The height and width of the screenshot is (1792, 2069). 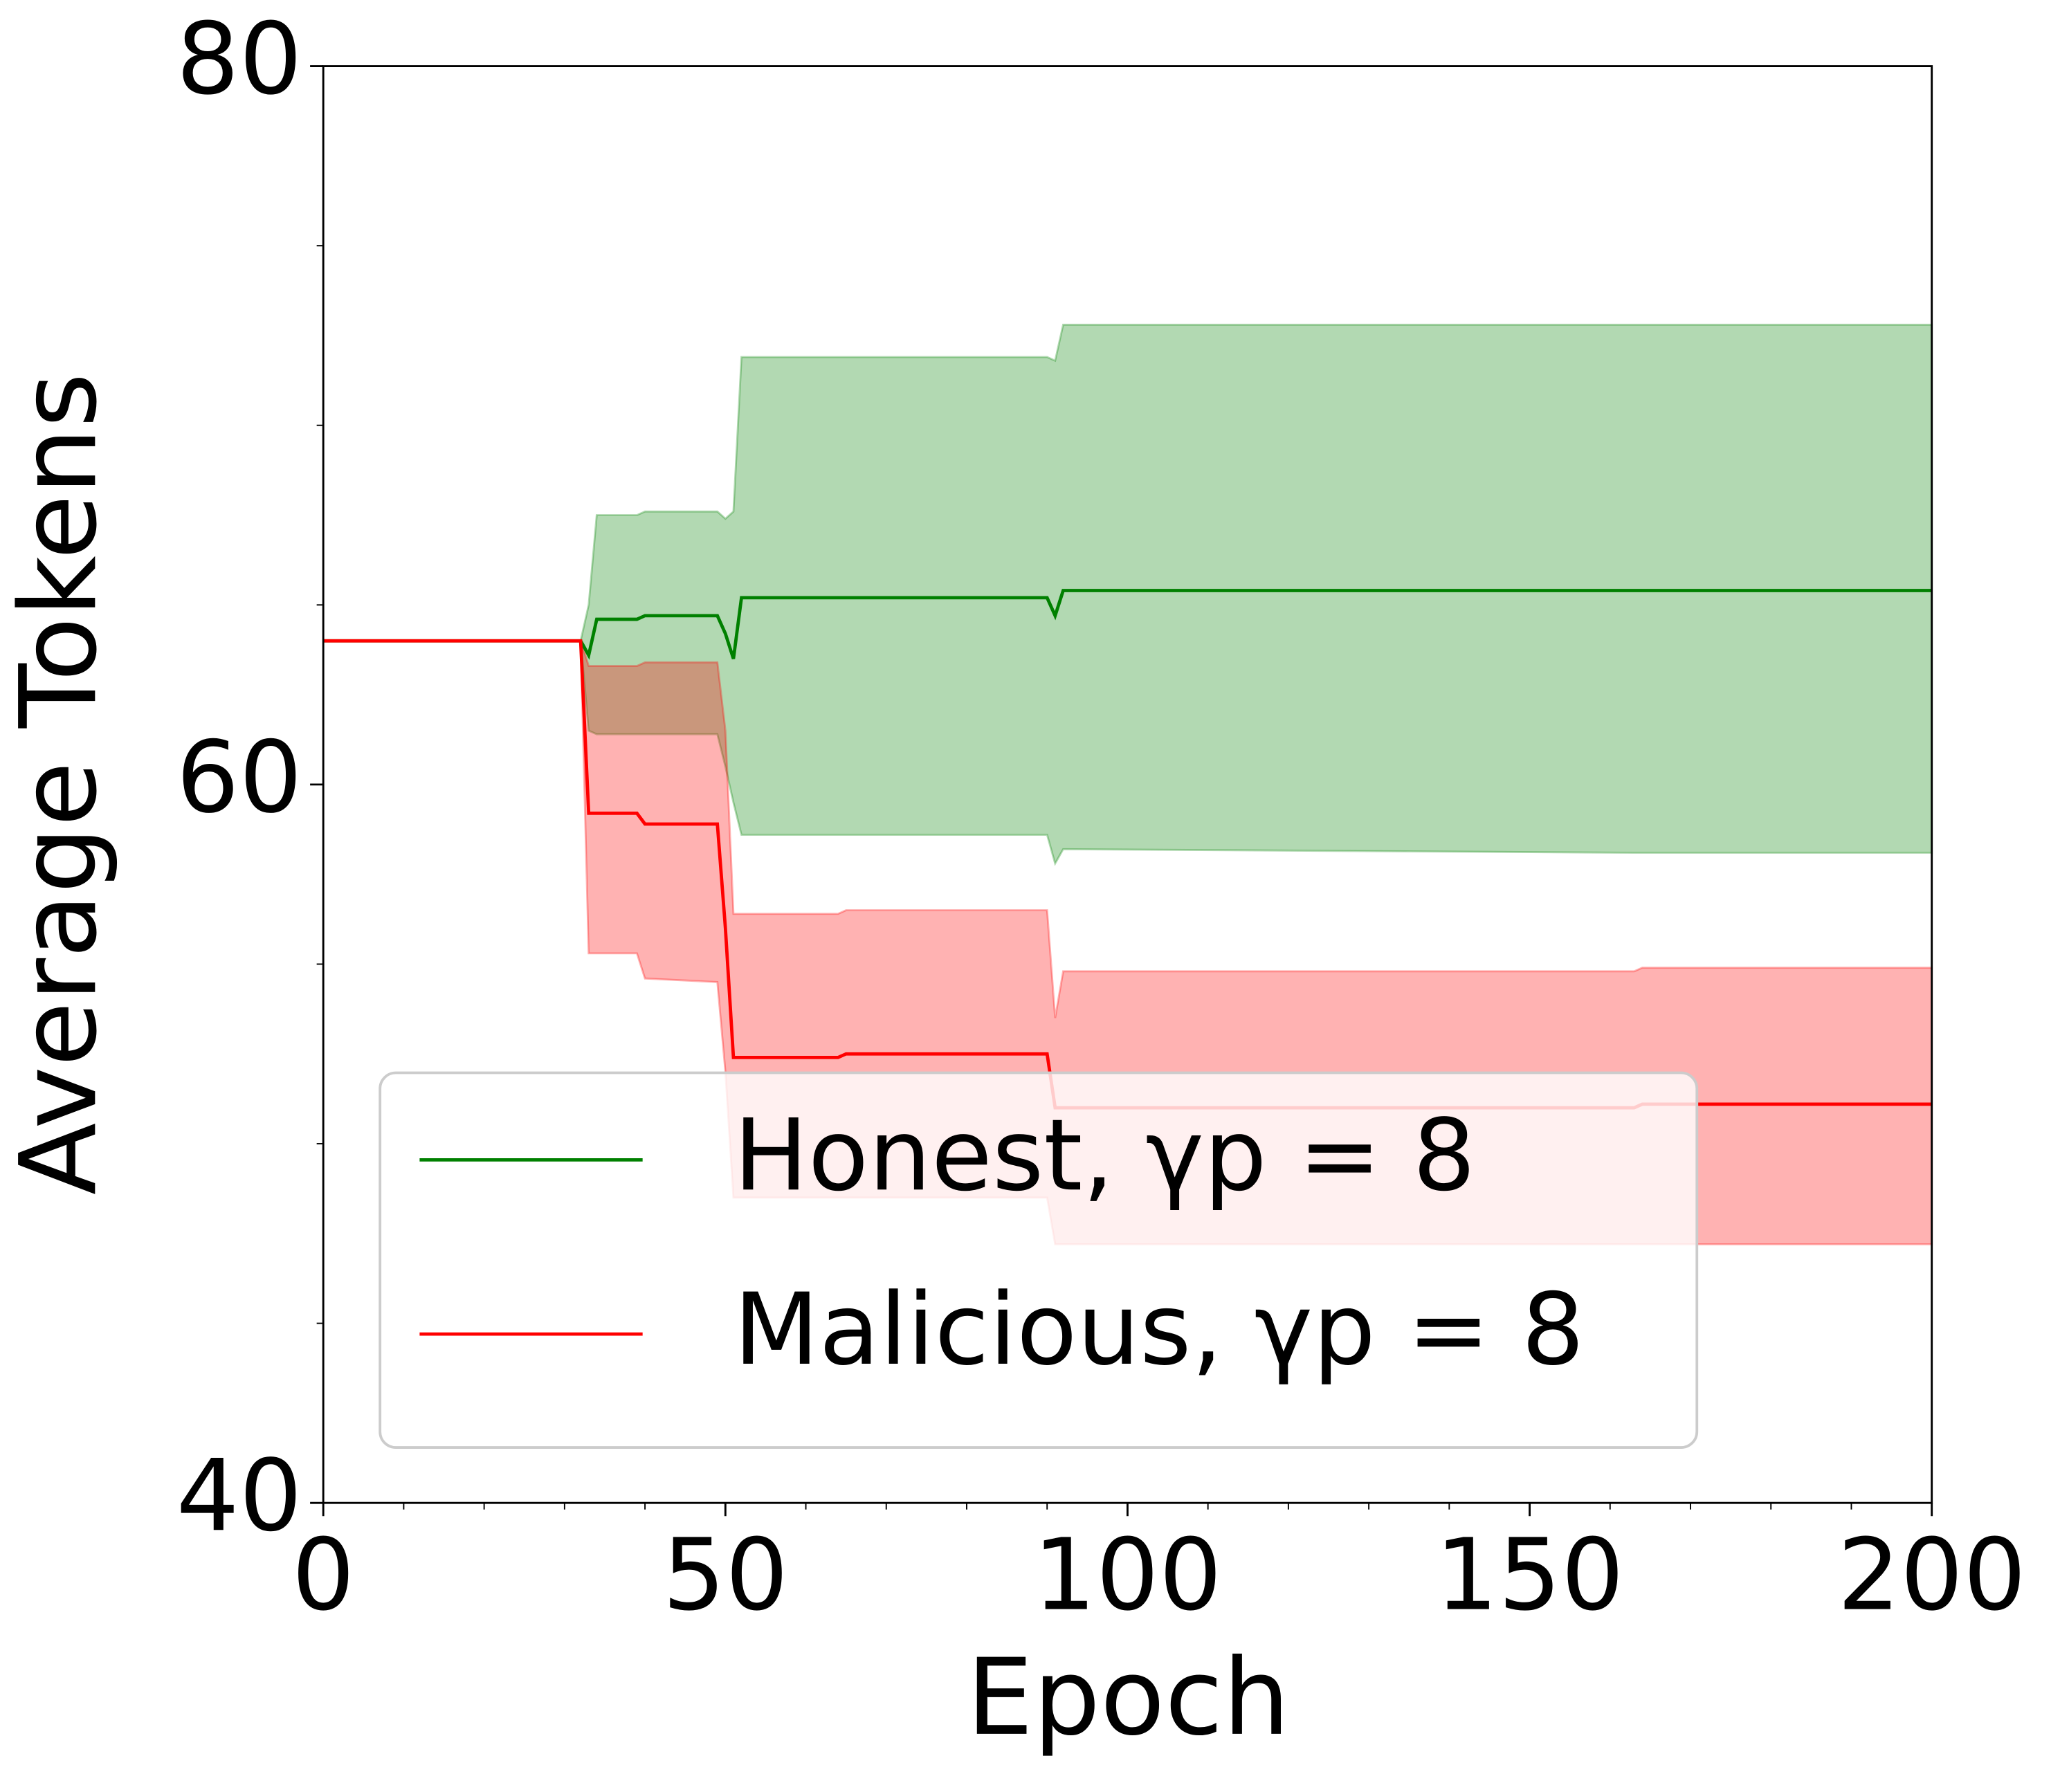 I want to click on legend-label: Malicious, γp = 8, so click(x=1158, y=1329).